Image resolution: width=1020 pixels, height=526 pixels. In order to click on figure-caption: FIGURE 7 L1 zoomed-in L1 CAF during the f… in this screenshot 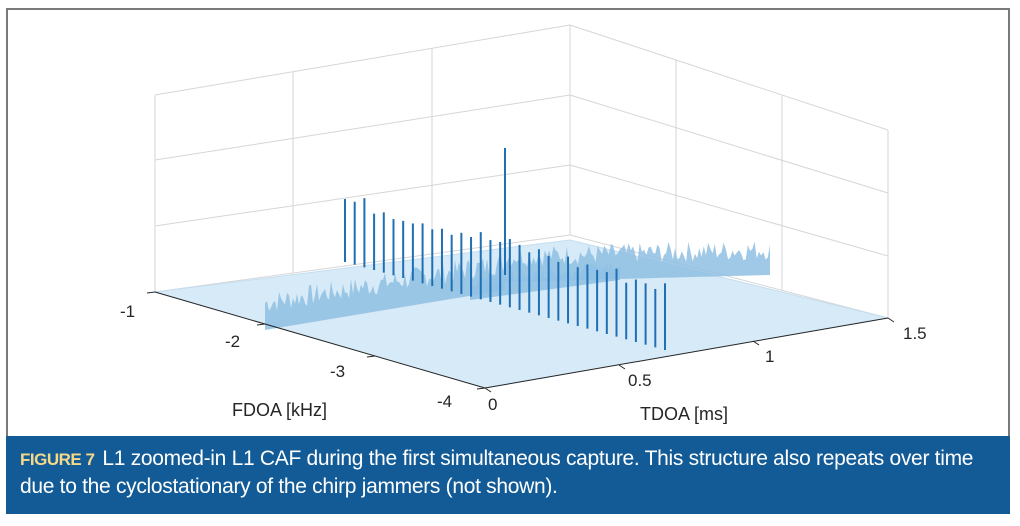, I will do `click(508, 475)`.